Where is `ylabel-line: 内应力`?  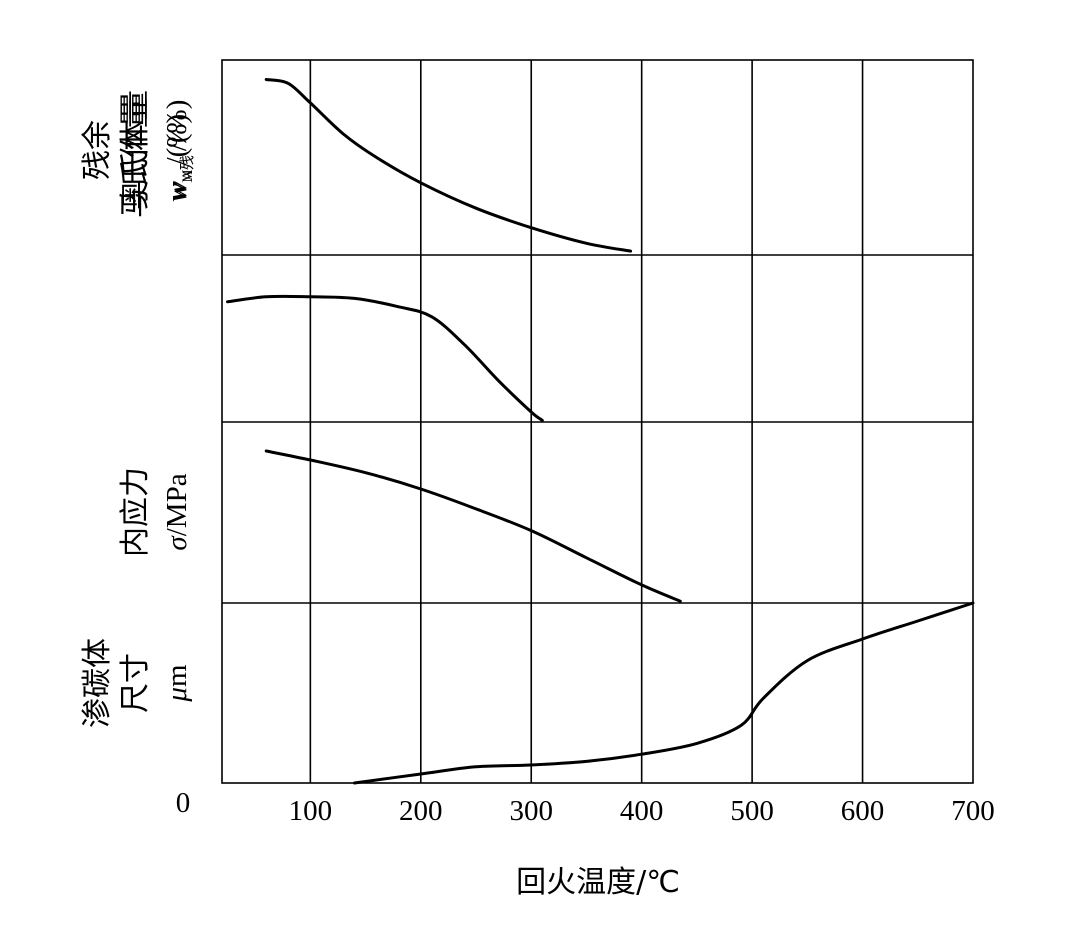
ylabel-line: 内应力 is located at coordinates (135, 512).